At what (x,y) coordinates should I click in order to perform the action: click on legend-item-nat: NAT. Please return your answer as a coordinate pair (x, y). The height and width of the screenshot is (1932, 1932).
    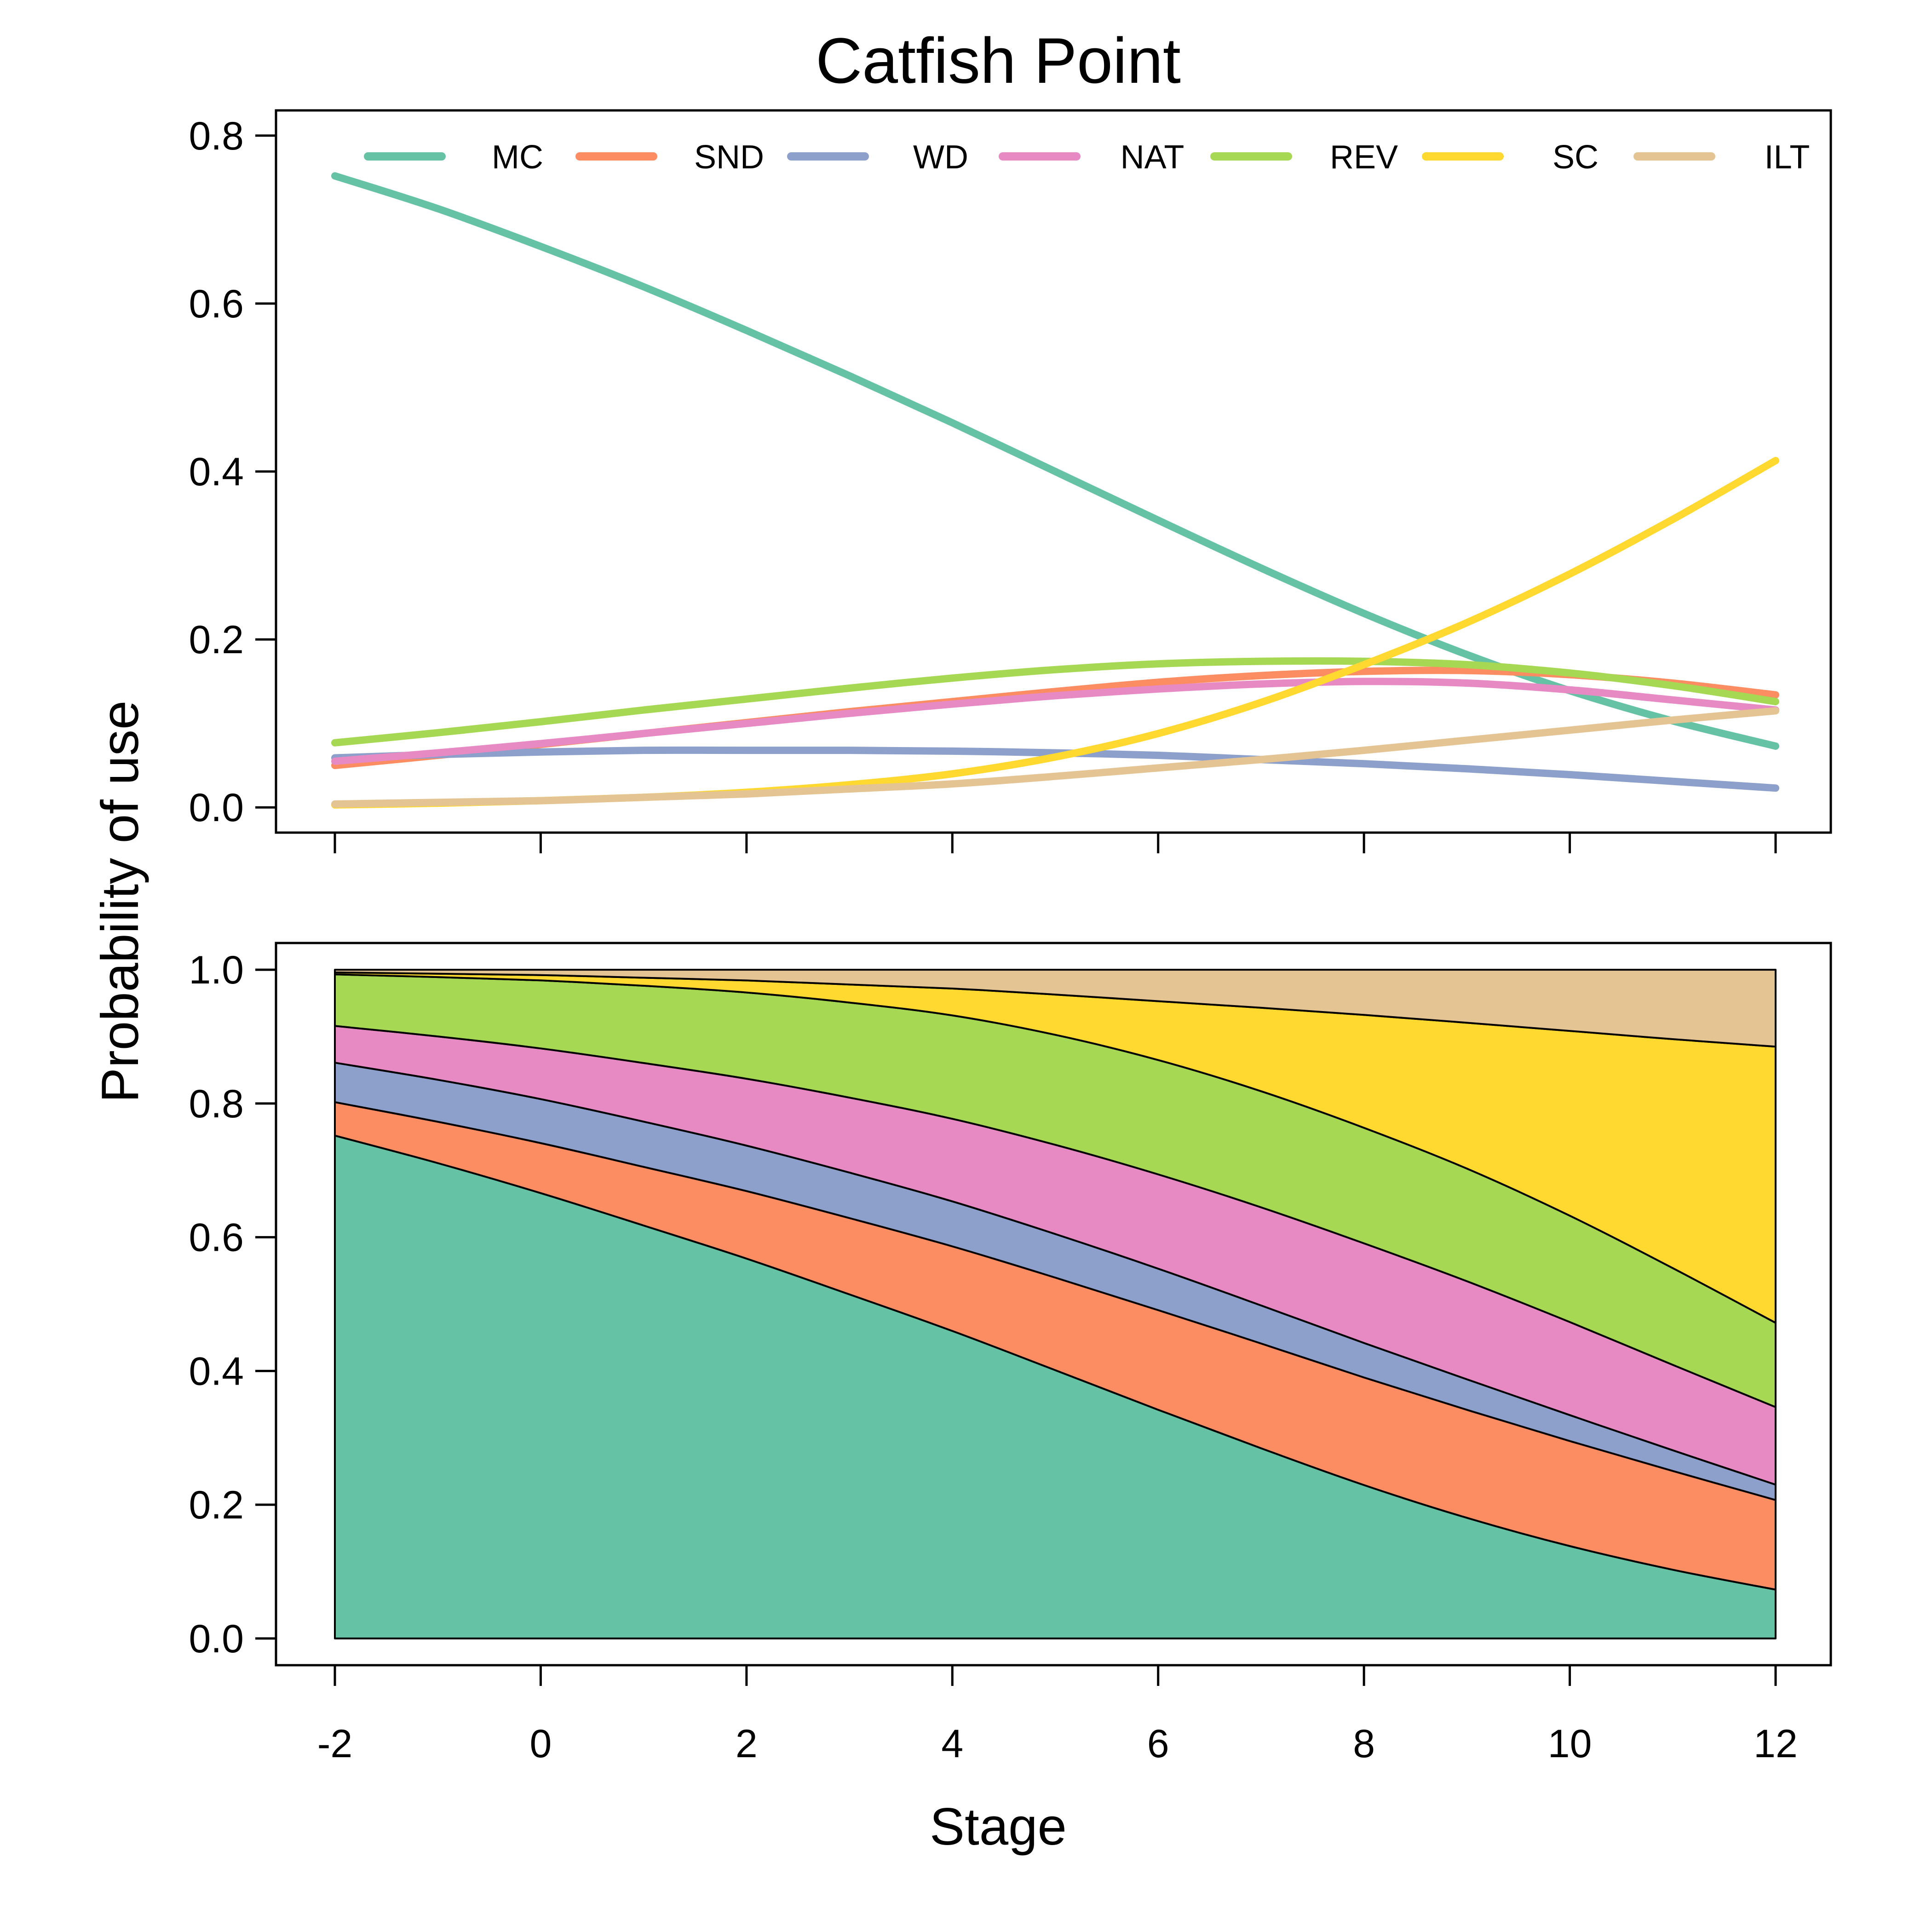
    Looking at the image, I should click on (1091, 157).